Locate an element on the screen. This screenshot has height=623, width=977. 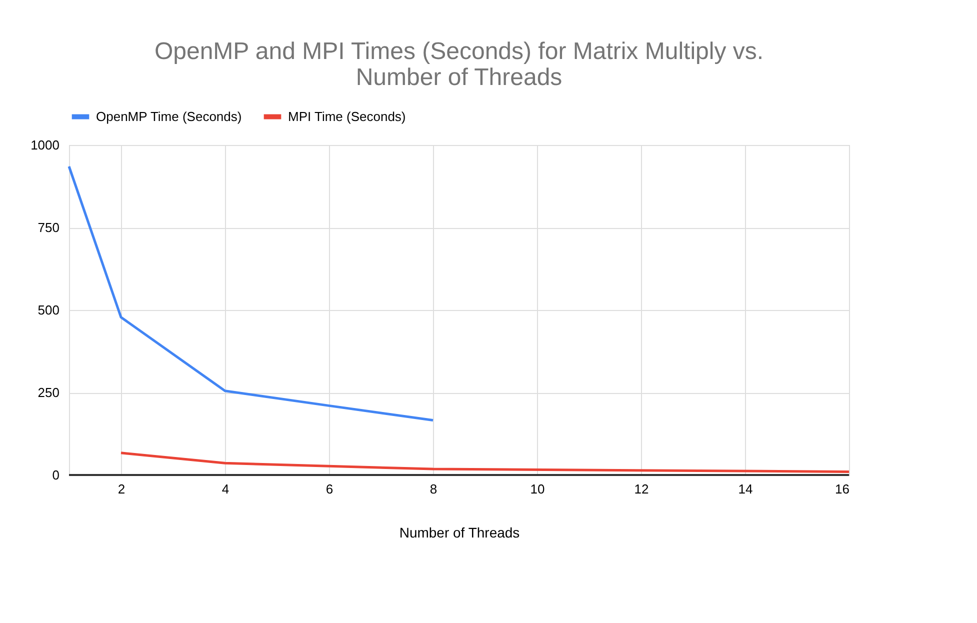
legend-label: MPI Time (Seconds) is located at coordinates (347, 116).